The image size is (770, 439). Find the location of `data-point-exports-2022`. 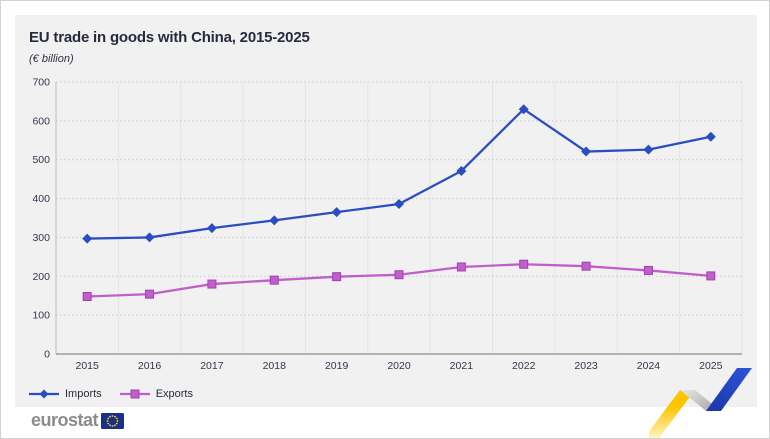

data-point-exports-2022 is located at coordinates (524, 264).